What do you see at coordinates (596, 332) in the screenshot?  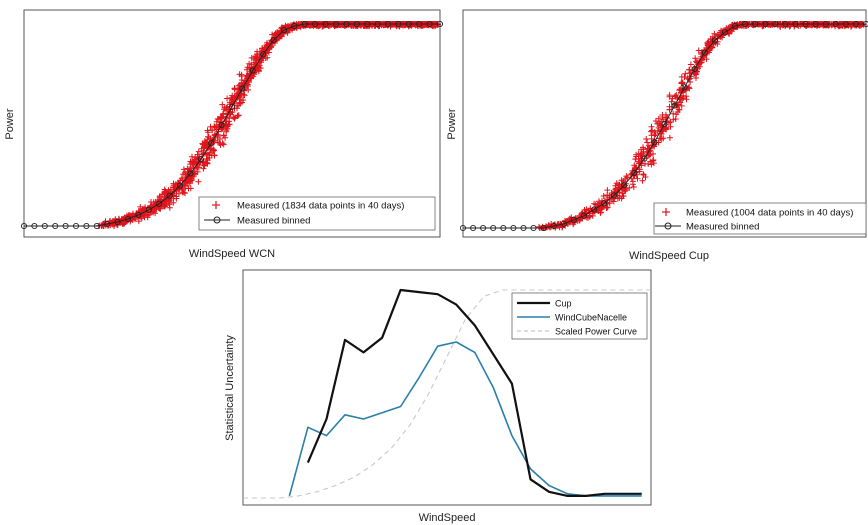 I see `legend-label-scaled-power-curve: Scaled Power Curve` at bounding box center [596, 332].